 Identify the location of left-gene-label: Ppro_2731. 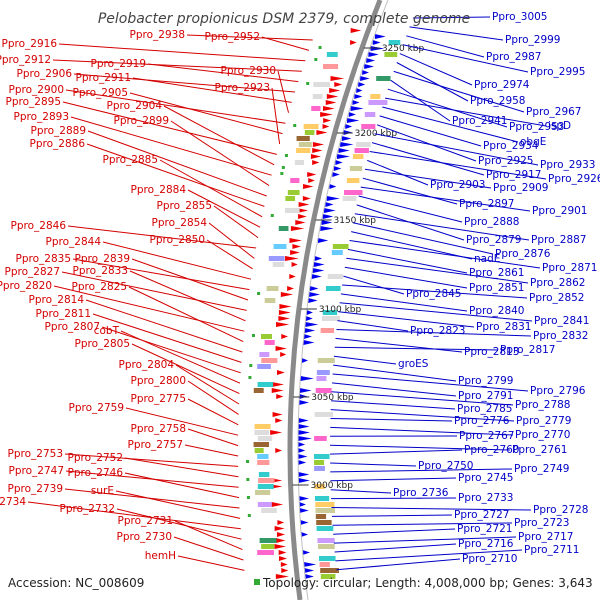
(145, 521).